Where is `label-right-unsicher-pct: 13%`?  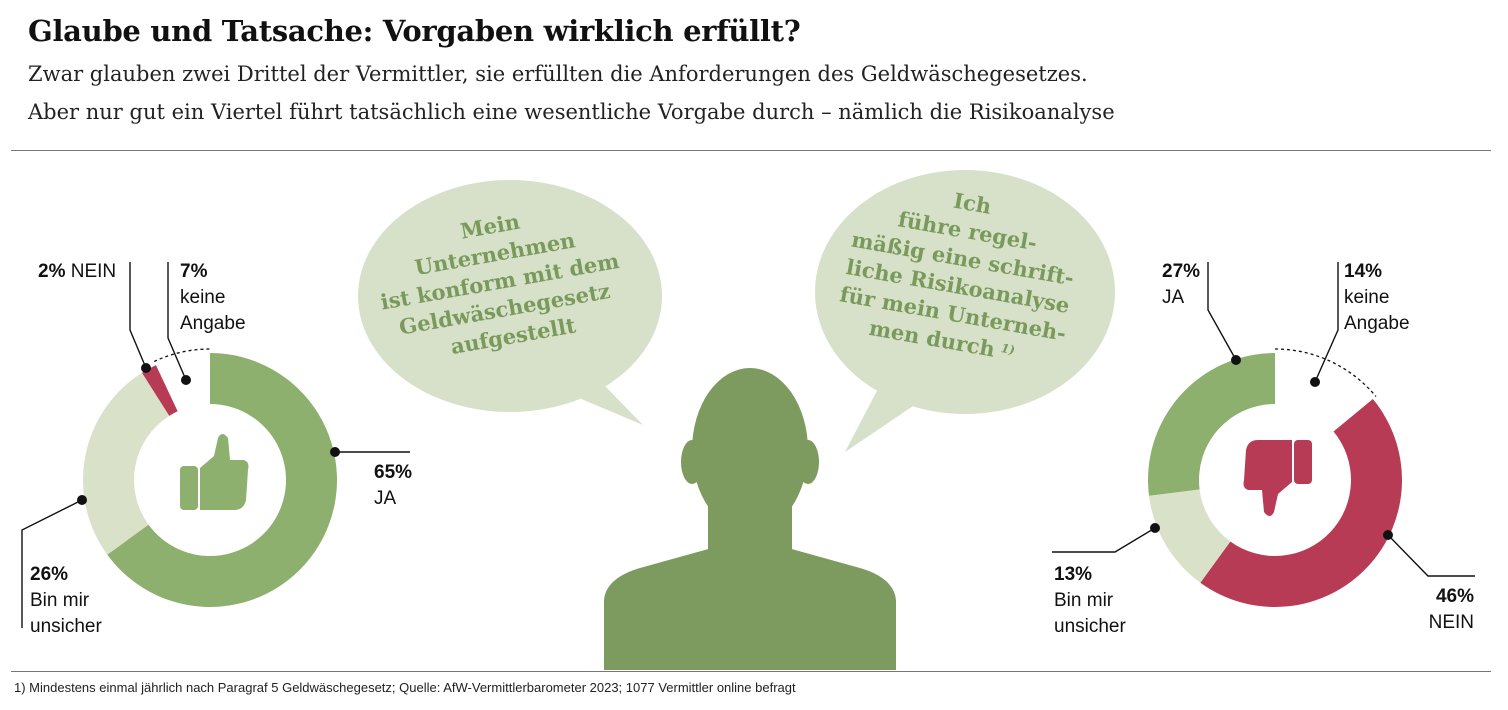 label-right-unsicher-pct: 13% is located at coordinates (1073, 574).